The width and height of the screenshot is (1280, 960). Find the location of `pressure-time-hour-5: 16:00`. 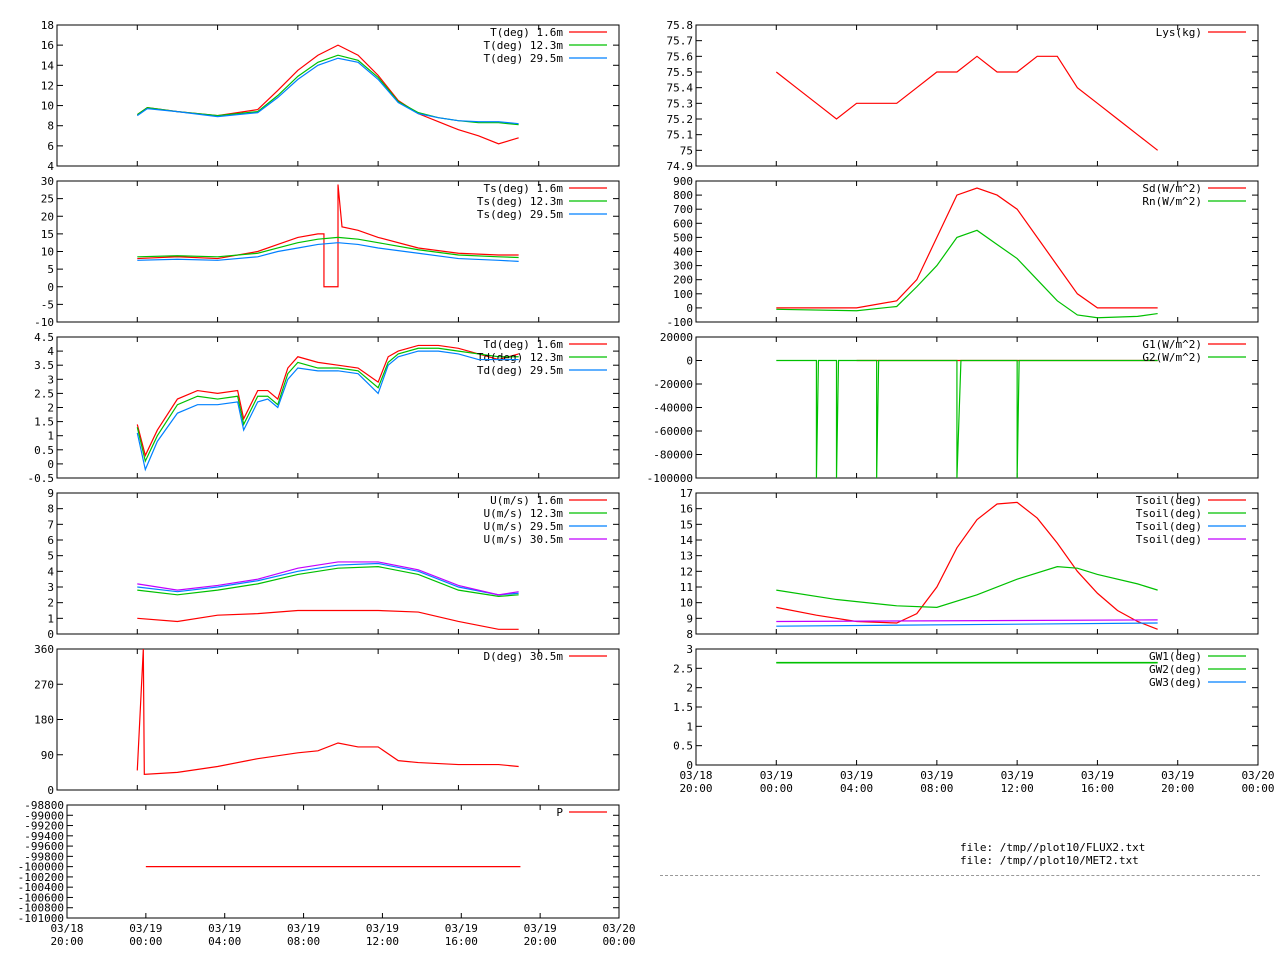

pressure-time-hour-5: 16:00 is located at coordinates (461, 941).